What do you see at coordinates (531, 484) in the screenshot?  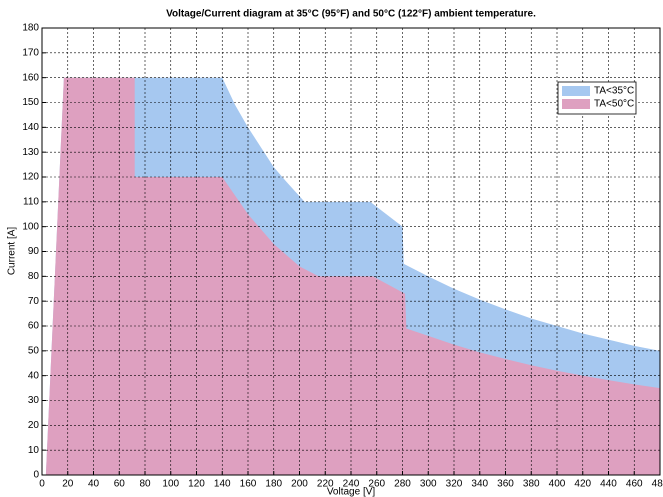 I see `x-tick-label: 380` at bounding box center [531, 484].